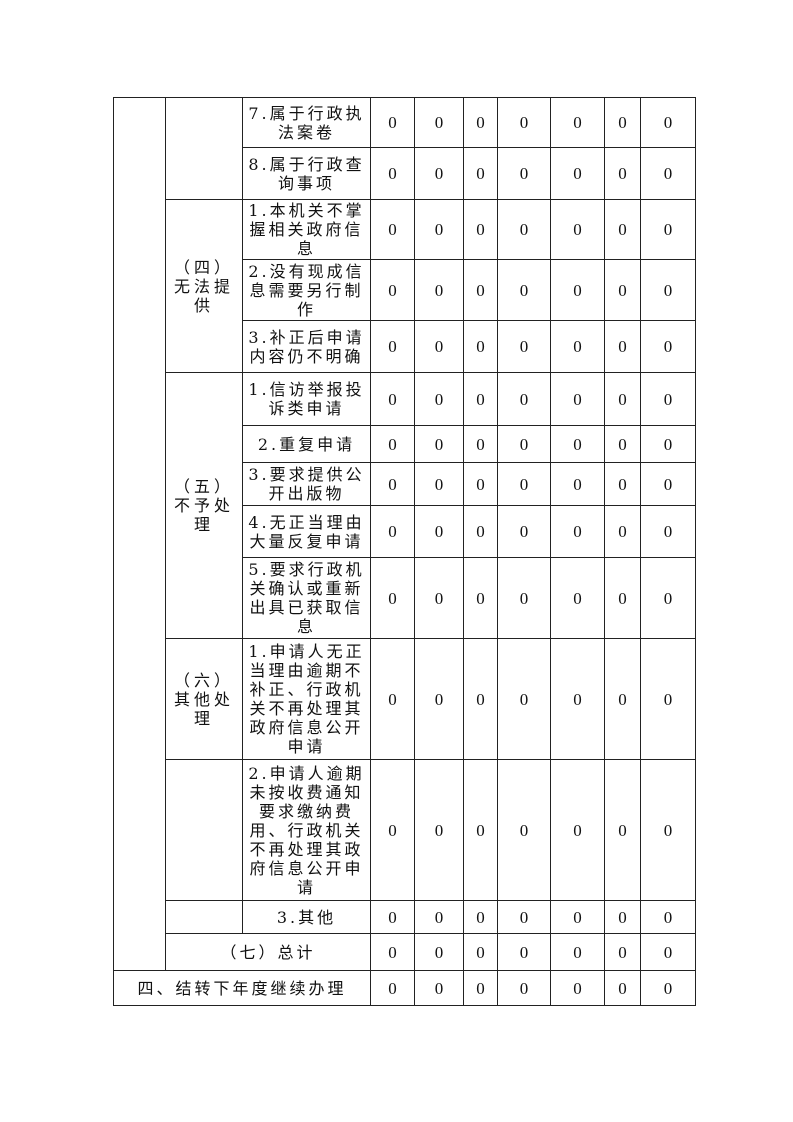 This screenshot has width=793, height=1122. I want to click on table-row: 3.补正后申请内容仍不明确 0 0 0 0 0 0 0, so click(405, 346).